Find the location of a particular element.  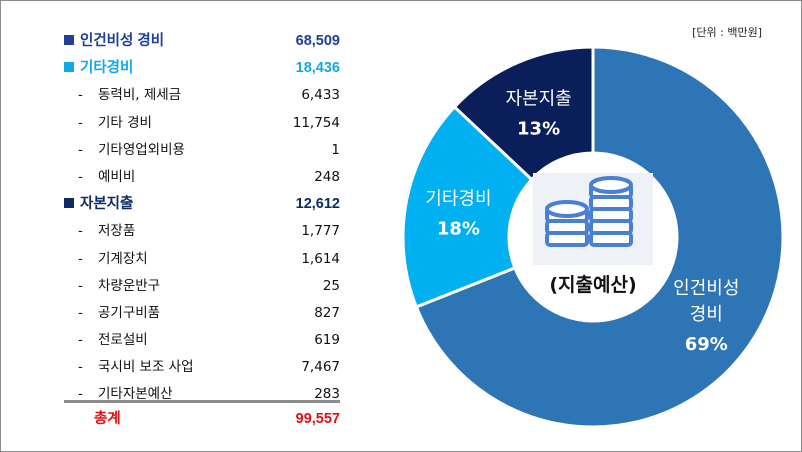

item-name: 기계장치 is located at coordinates (123, 258).